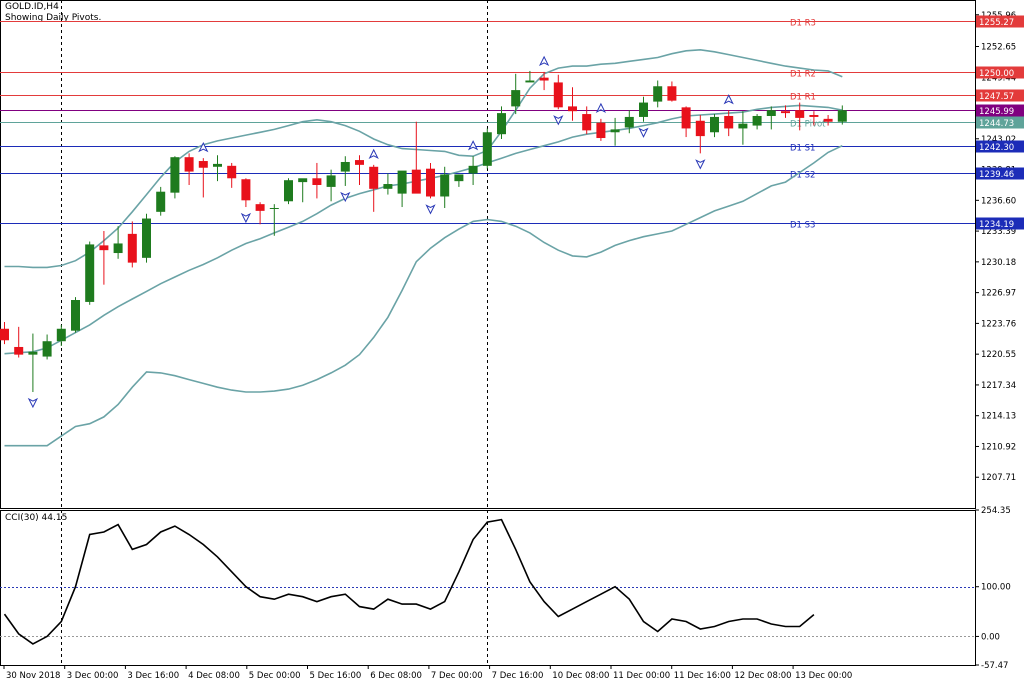  What do you see at coordinates (396, 676) in the screenshot?
I see `time-axis-label: 6 Dec 08:00` at bounding box center [396, 676].